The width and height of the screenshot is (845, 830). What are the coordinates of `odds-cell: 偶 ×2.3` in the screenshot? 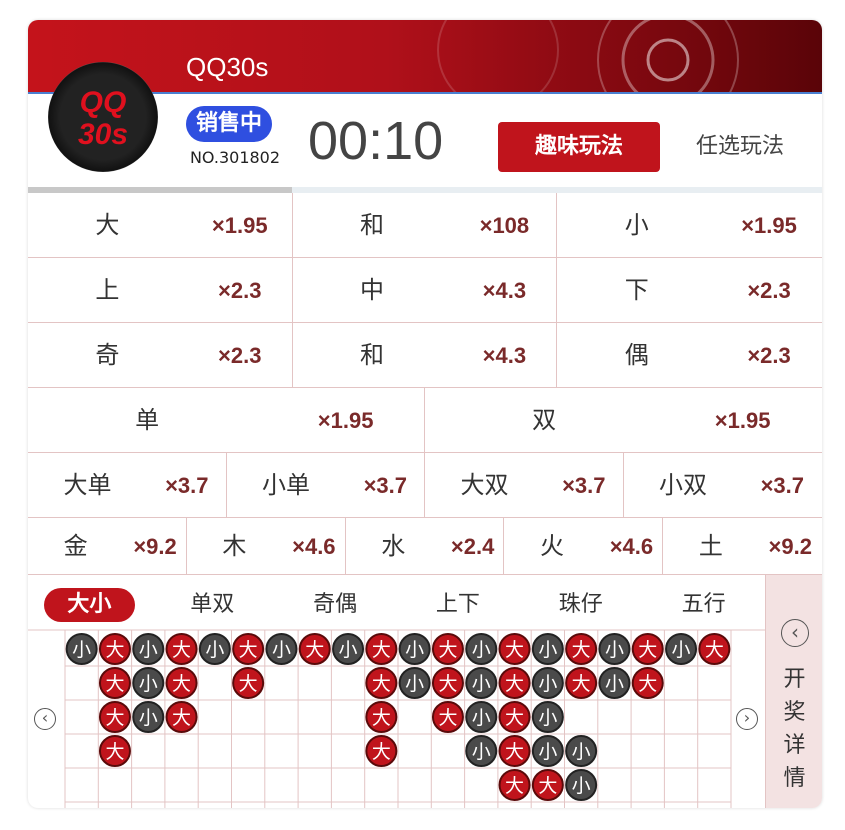 It's located at (689, 355).